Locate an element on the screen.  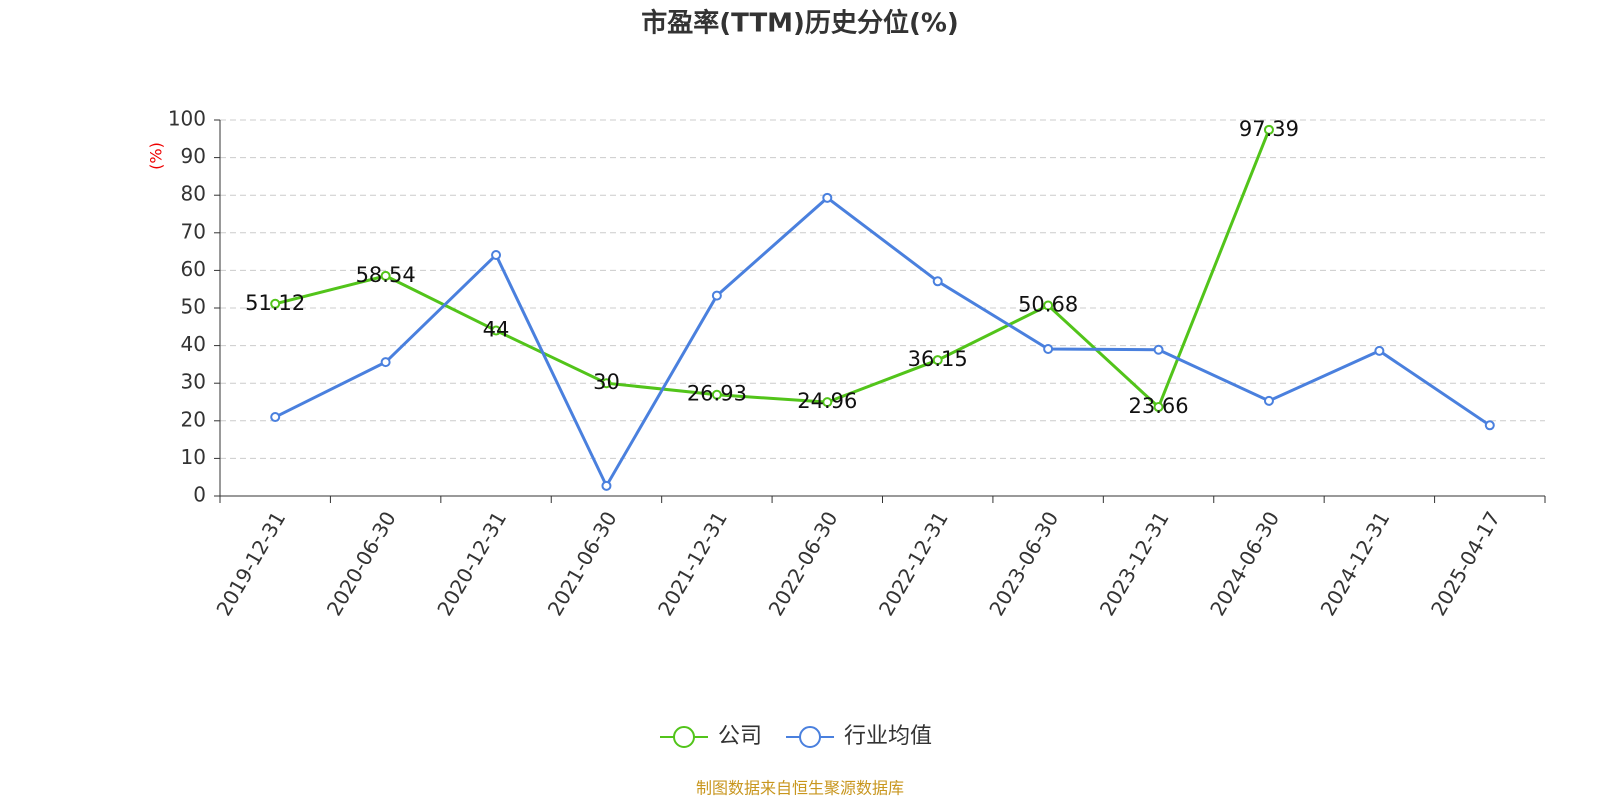
y-tick-label: 50 is located at coordinates (193, 307).